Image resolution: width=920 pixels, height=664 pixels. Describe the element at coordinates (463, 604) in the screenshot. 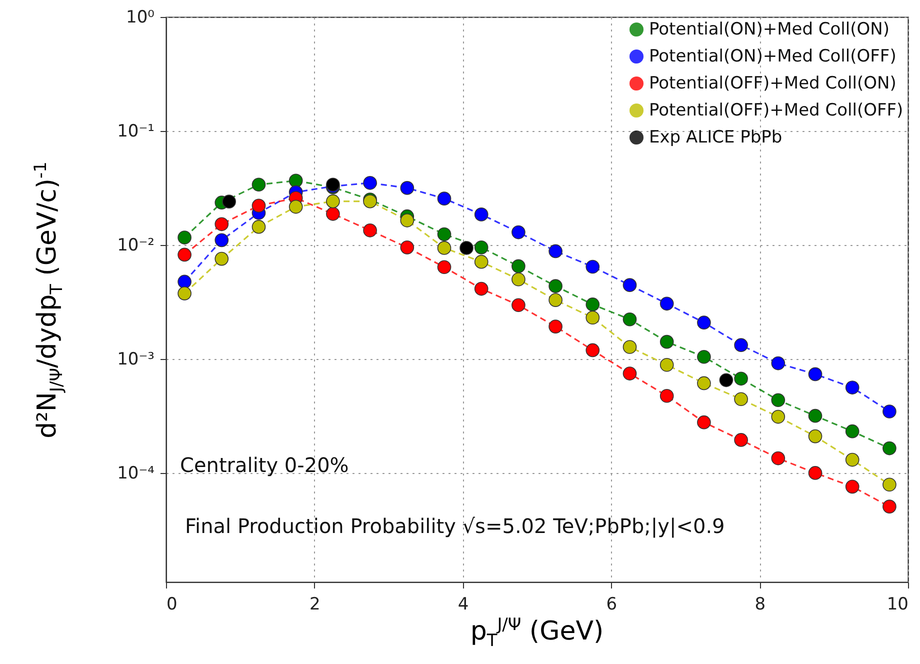

I see `x-tick-label: 4` at that location.